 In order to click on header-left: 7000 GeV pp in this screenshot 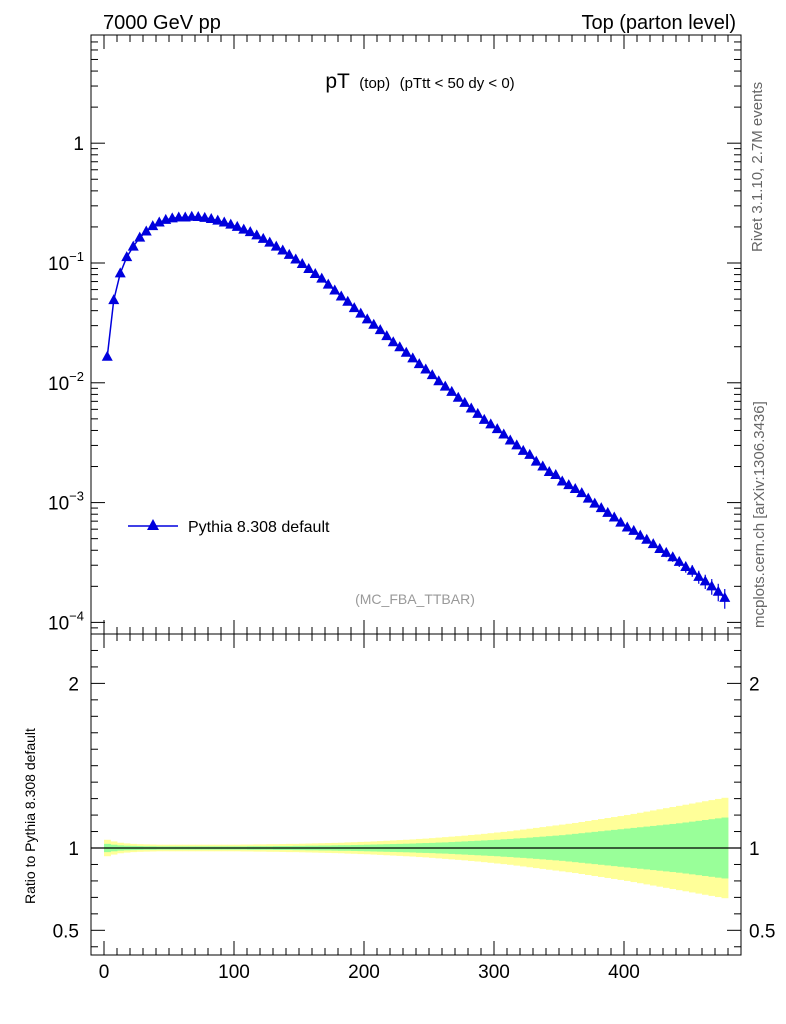, I will do `click(162, 23)`.